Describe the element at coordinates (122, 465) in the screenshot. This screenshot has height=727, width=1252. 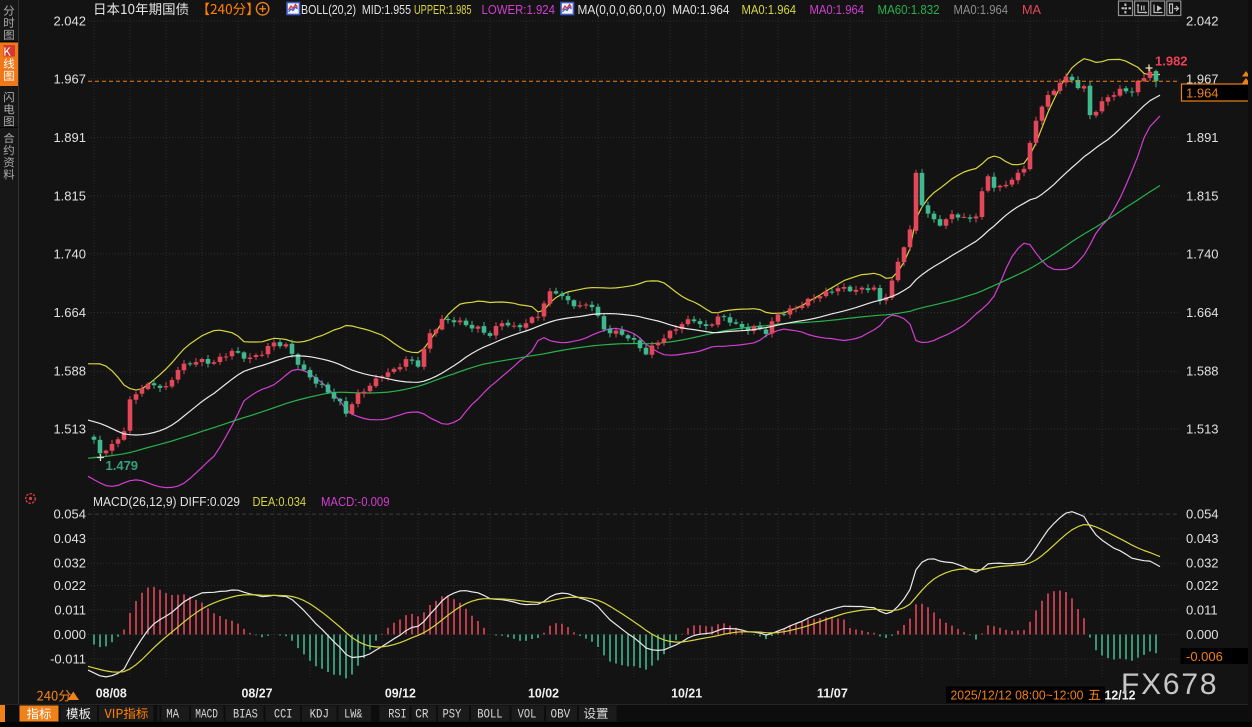
I see `svg-text: 1.479` at that location.